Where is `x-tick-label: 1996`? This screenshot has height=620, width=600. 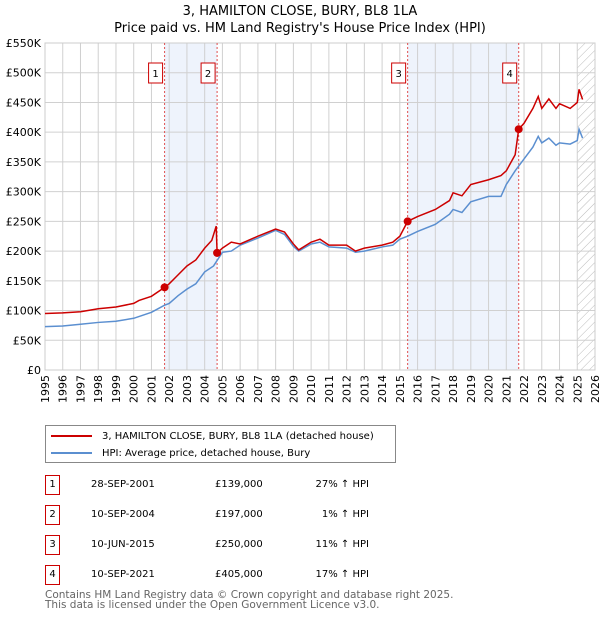 x-tick-label: 1996 is located at coordinates (63, 389).